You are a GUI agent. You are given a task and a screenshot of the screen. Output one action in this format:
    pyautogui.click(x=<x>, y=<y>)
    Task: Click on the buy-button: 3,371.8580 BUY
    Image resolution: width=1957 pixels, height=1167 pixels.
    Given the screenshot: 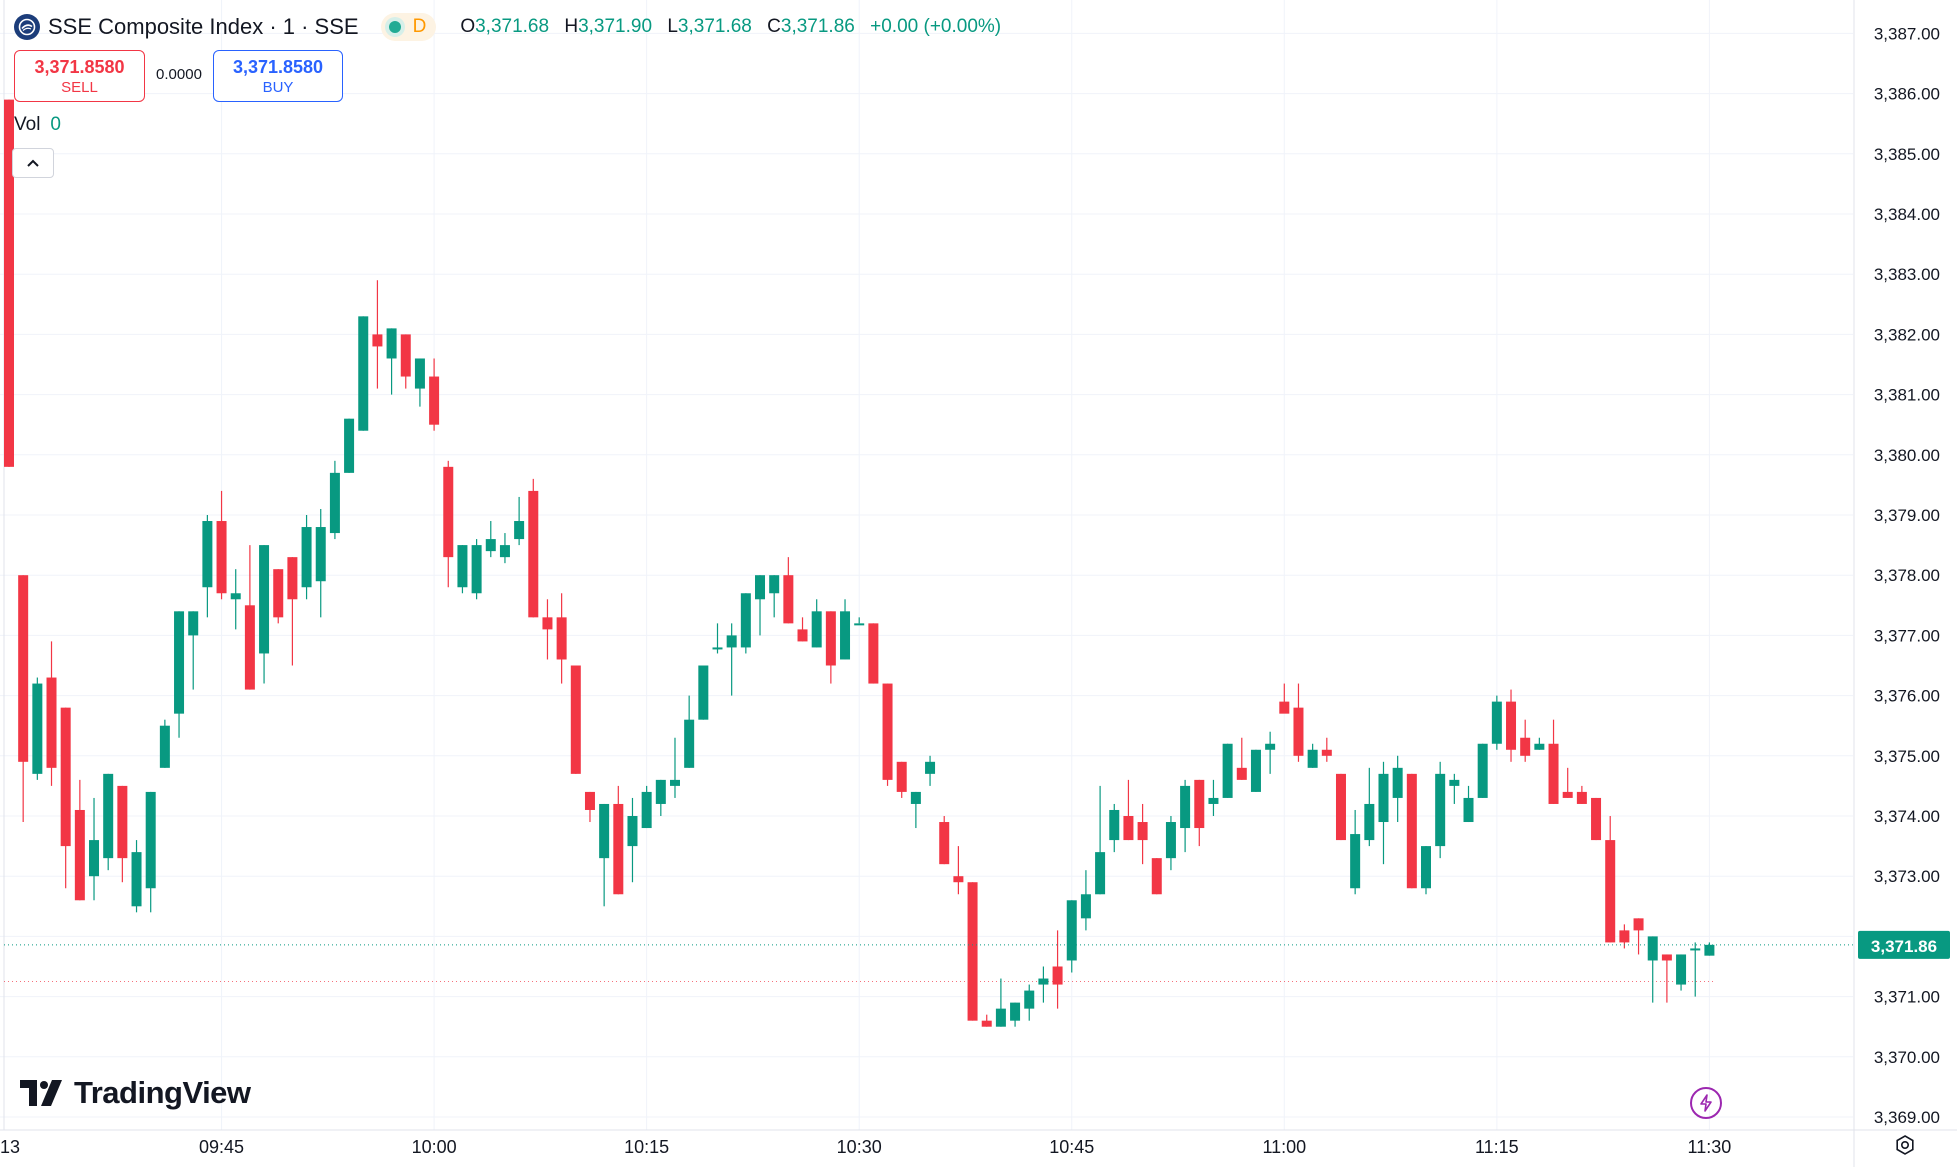 What is the action you would take?
    pyautogui.click(x=278, y=76)
    